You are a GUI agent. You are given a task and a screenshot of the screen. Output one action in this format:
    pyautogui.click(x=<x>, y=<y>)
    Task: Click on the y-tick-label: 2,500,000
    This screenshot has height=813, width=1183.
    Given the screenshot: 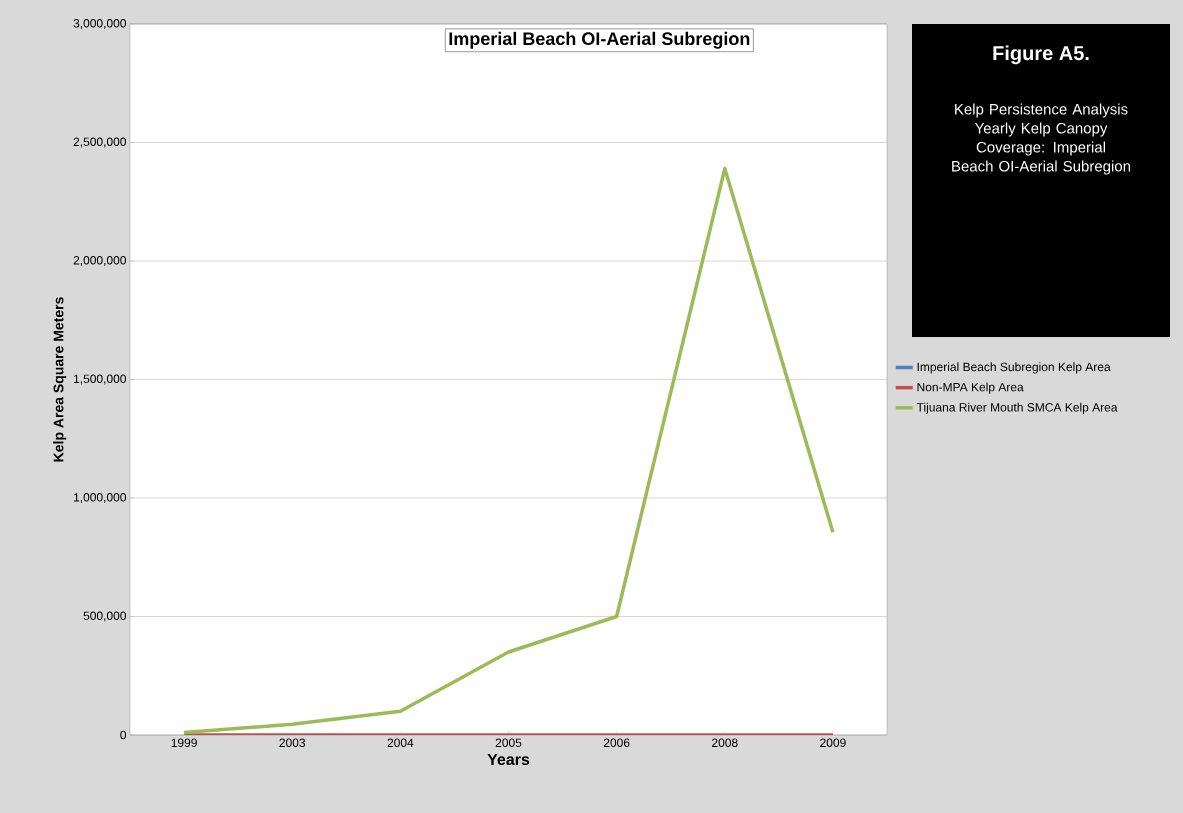 What is the action you would take?
    pyautogui.click(x=99, y=142)
    